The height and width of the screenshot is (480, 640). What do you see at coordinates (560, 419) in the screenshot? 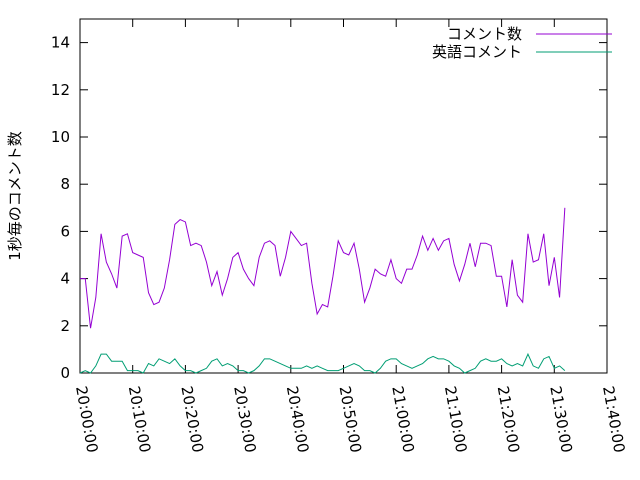
I see `x-tick-label: 21:30:00` at bounding box center [560, 419].